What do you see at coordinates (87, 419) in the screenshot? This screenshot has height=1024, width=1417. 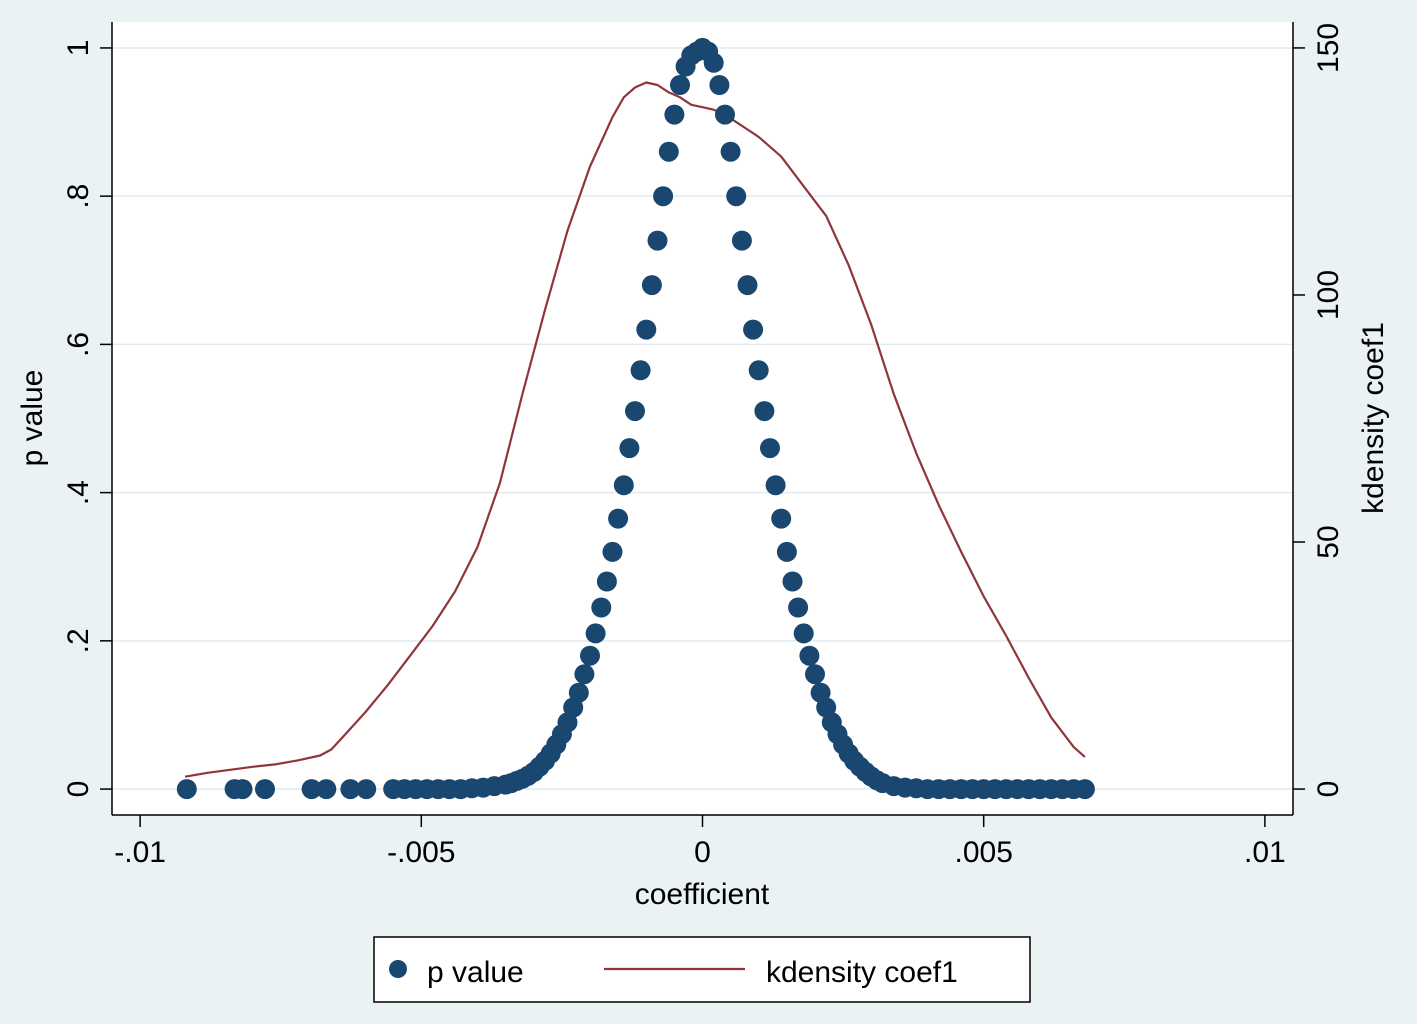 I see `y-ticks: 0 .2 .4 .6 .8 1` at bounding box center [87, 419].